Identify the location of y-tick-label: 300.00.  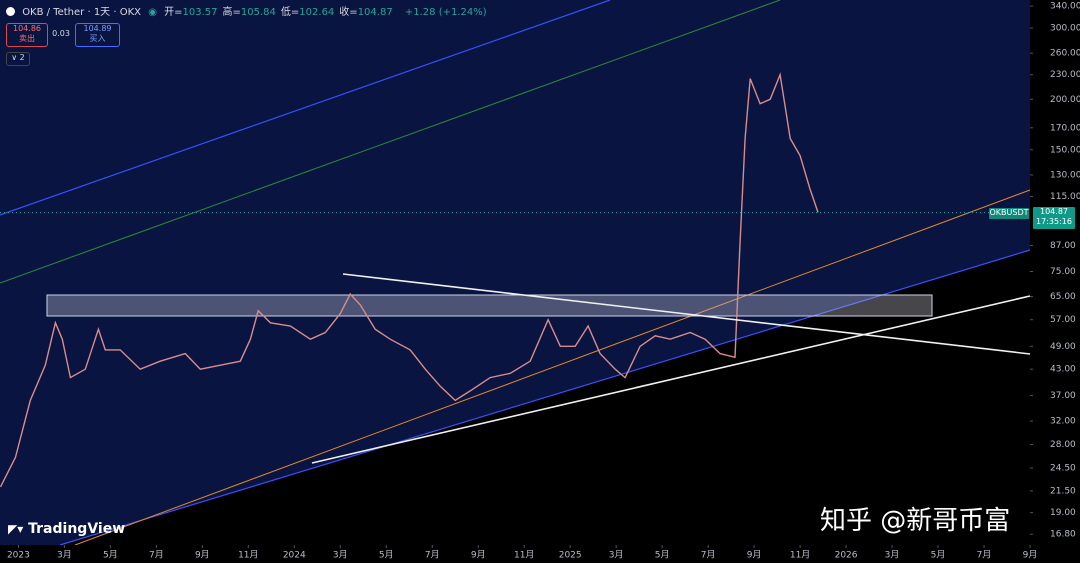
(1065, 29).